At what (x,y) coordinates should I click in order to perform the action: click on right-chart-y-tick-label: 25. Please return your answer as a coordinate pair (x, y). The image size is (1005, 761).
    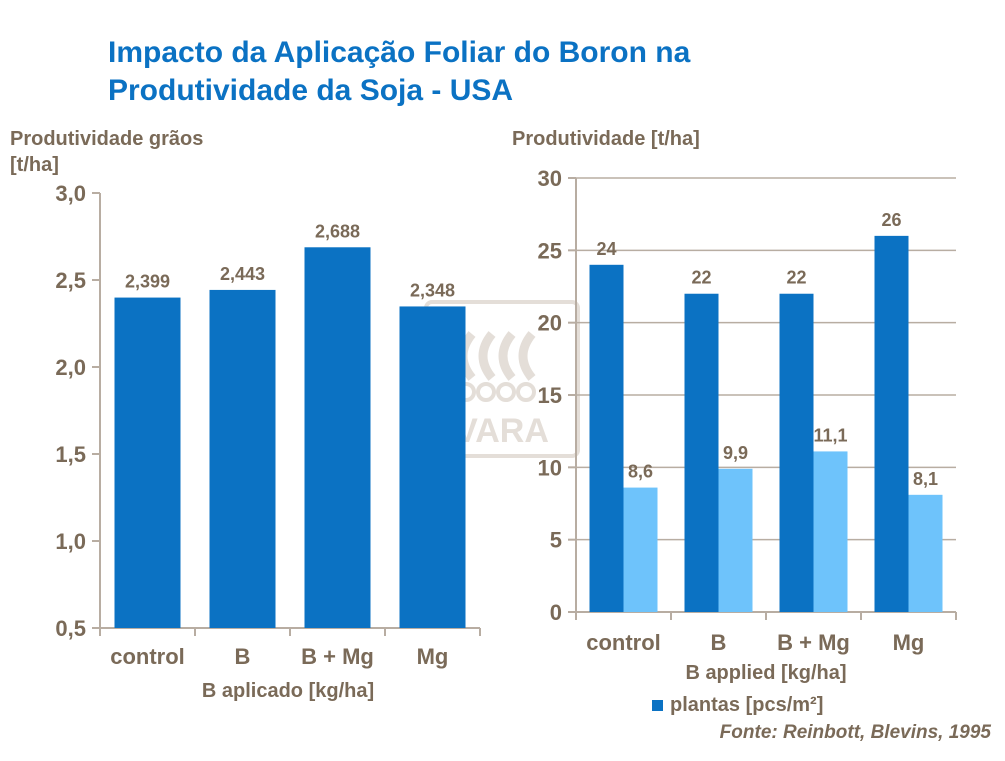
    Looking at the image, I should click on (550, 250).